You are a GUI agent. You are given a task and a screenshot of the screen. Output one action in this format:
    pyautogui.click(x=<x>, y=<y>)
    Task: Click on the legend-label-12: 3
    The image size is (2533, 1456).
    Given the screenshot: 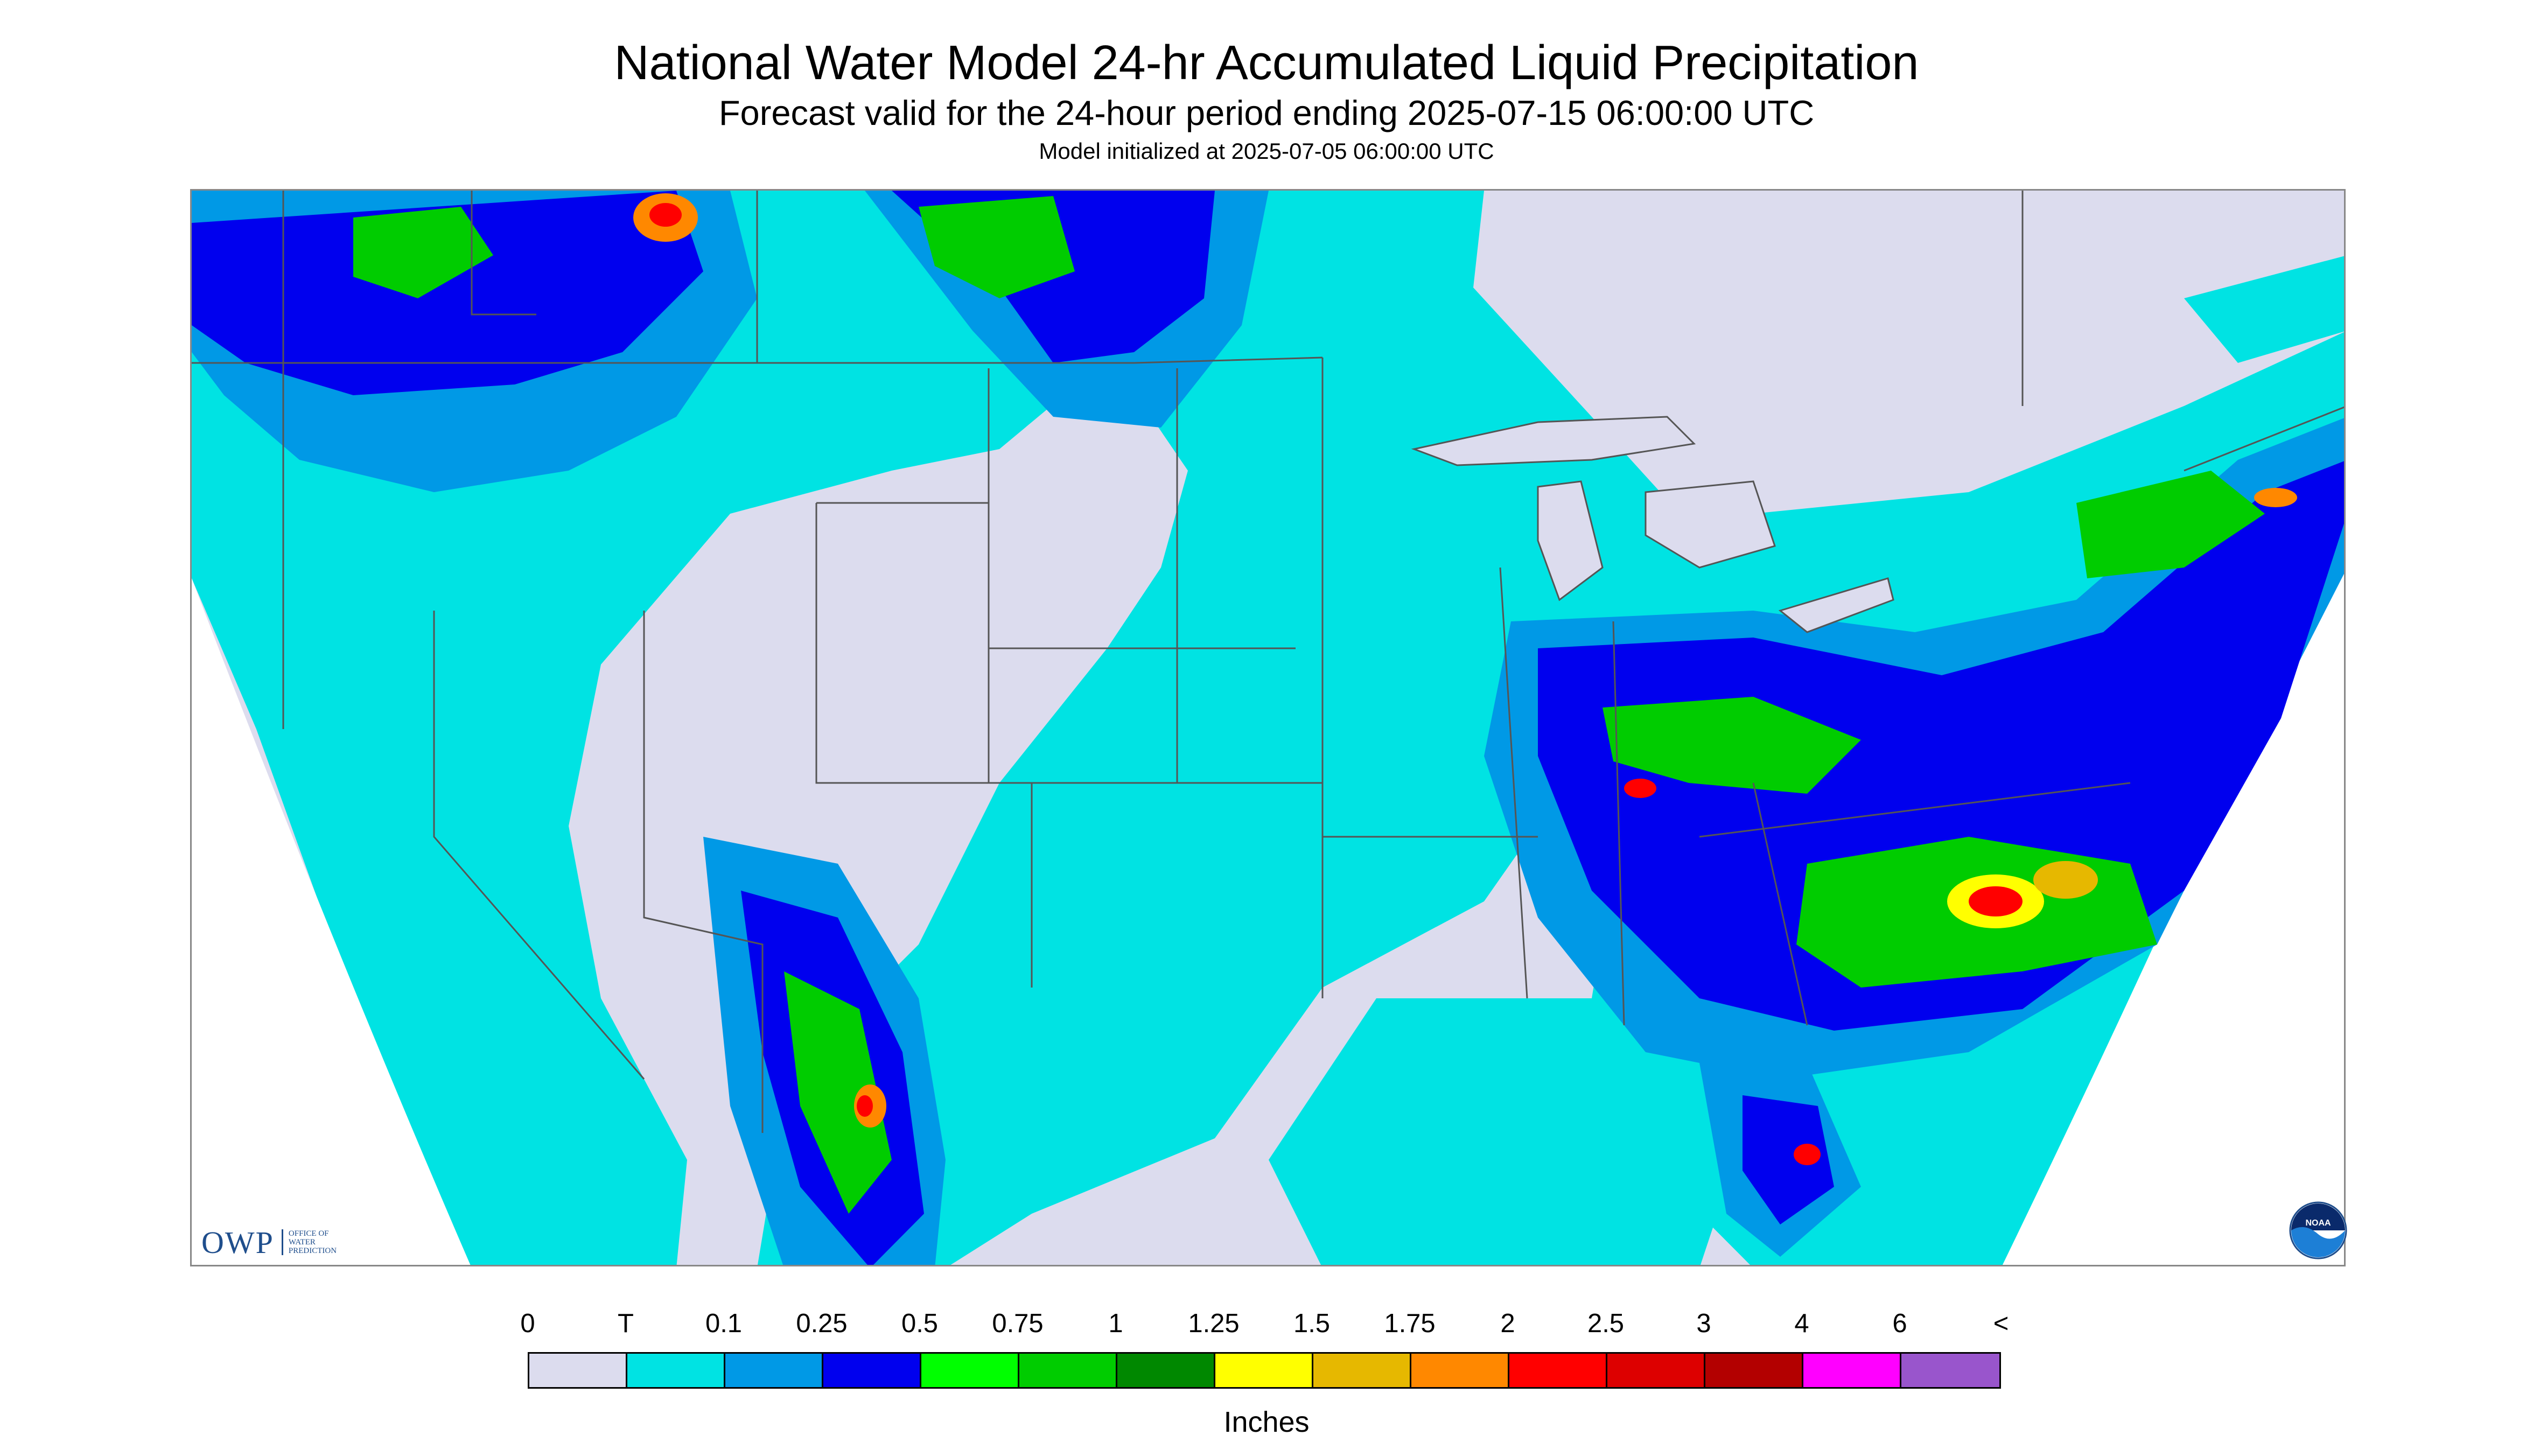 What is the action you would take?
    pyautogui.click(x=1703, y=1323)
    